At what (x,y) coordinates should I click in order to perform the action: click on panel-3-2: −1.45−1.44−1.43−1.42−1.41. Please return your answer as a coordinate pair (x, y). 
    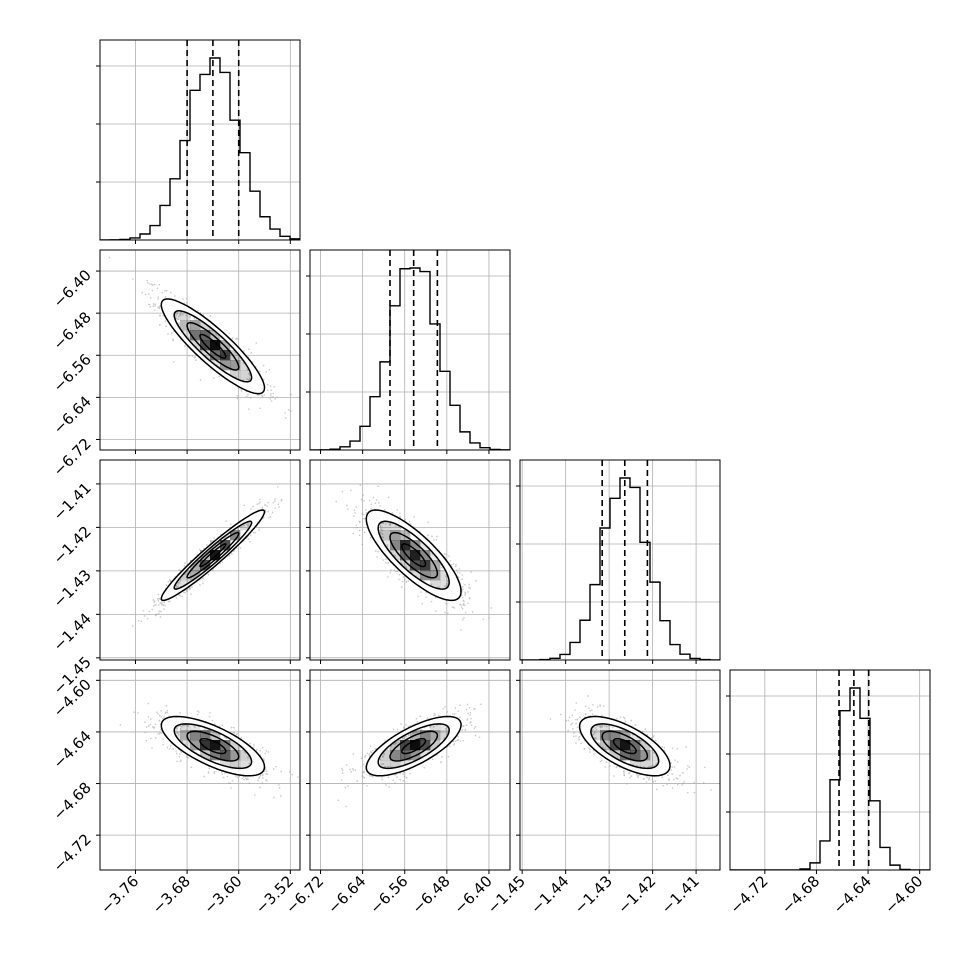
    Looking at the image, I should click on (602, 793).